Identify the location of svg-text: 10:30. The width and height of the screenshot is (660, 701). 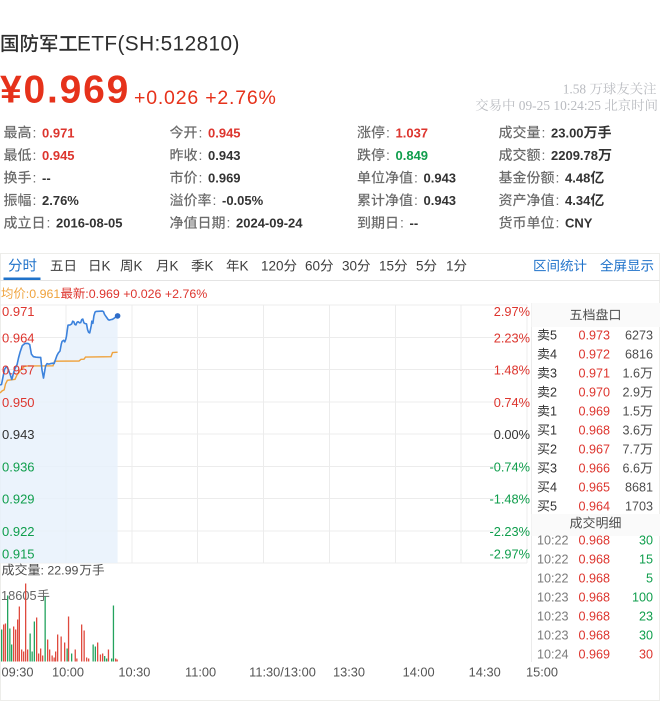
(134, 672).